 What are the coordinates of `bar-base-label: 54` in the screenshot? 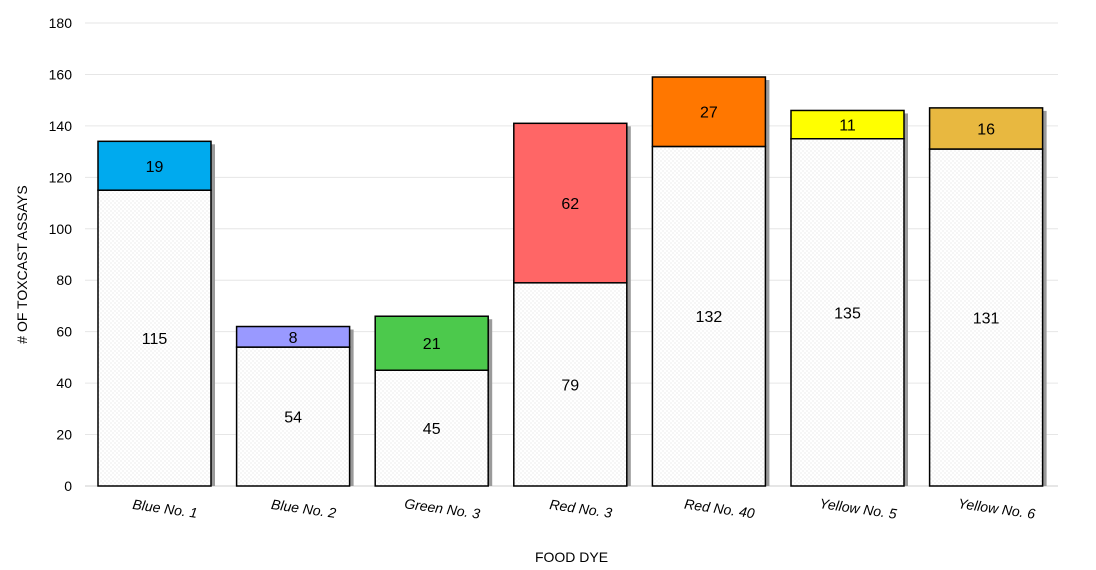 It's located at (293, 418).